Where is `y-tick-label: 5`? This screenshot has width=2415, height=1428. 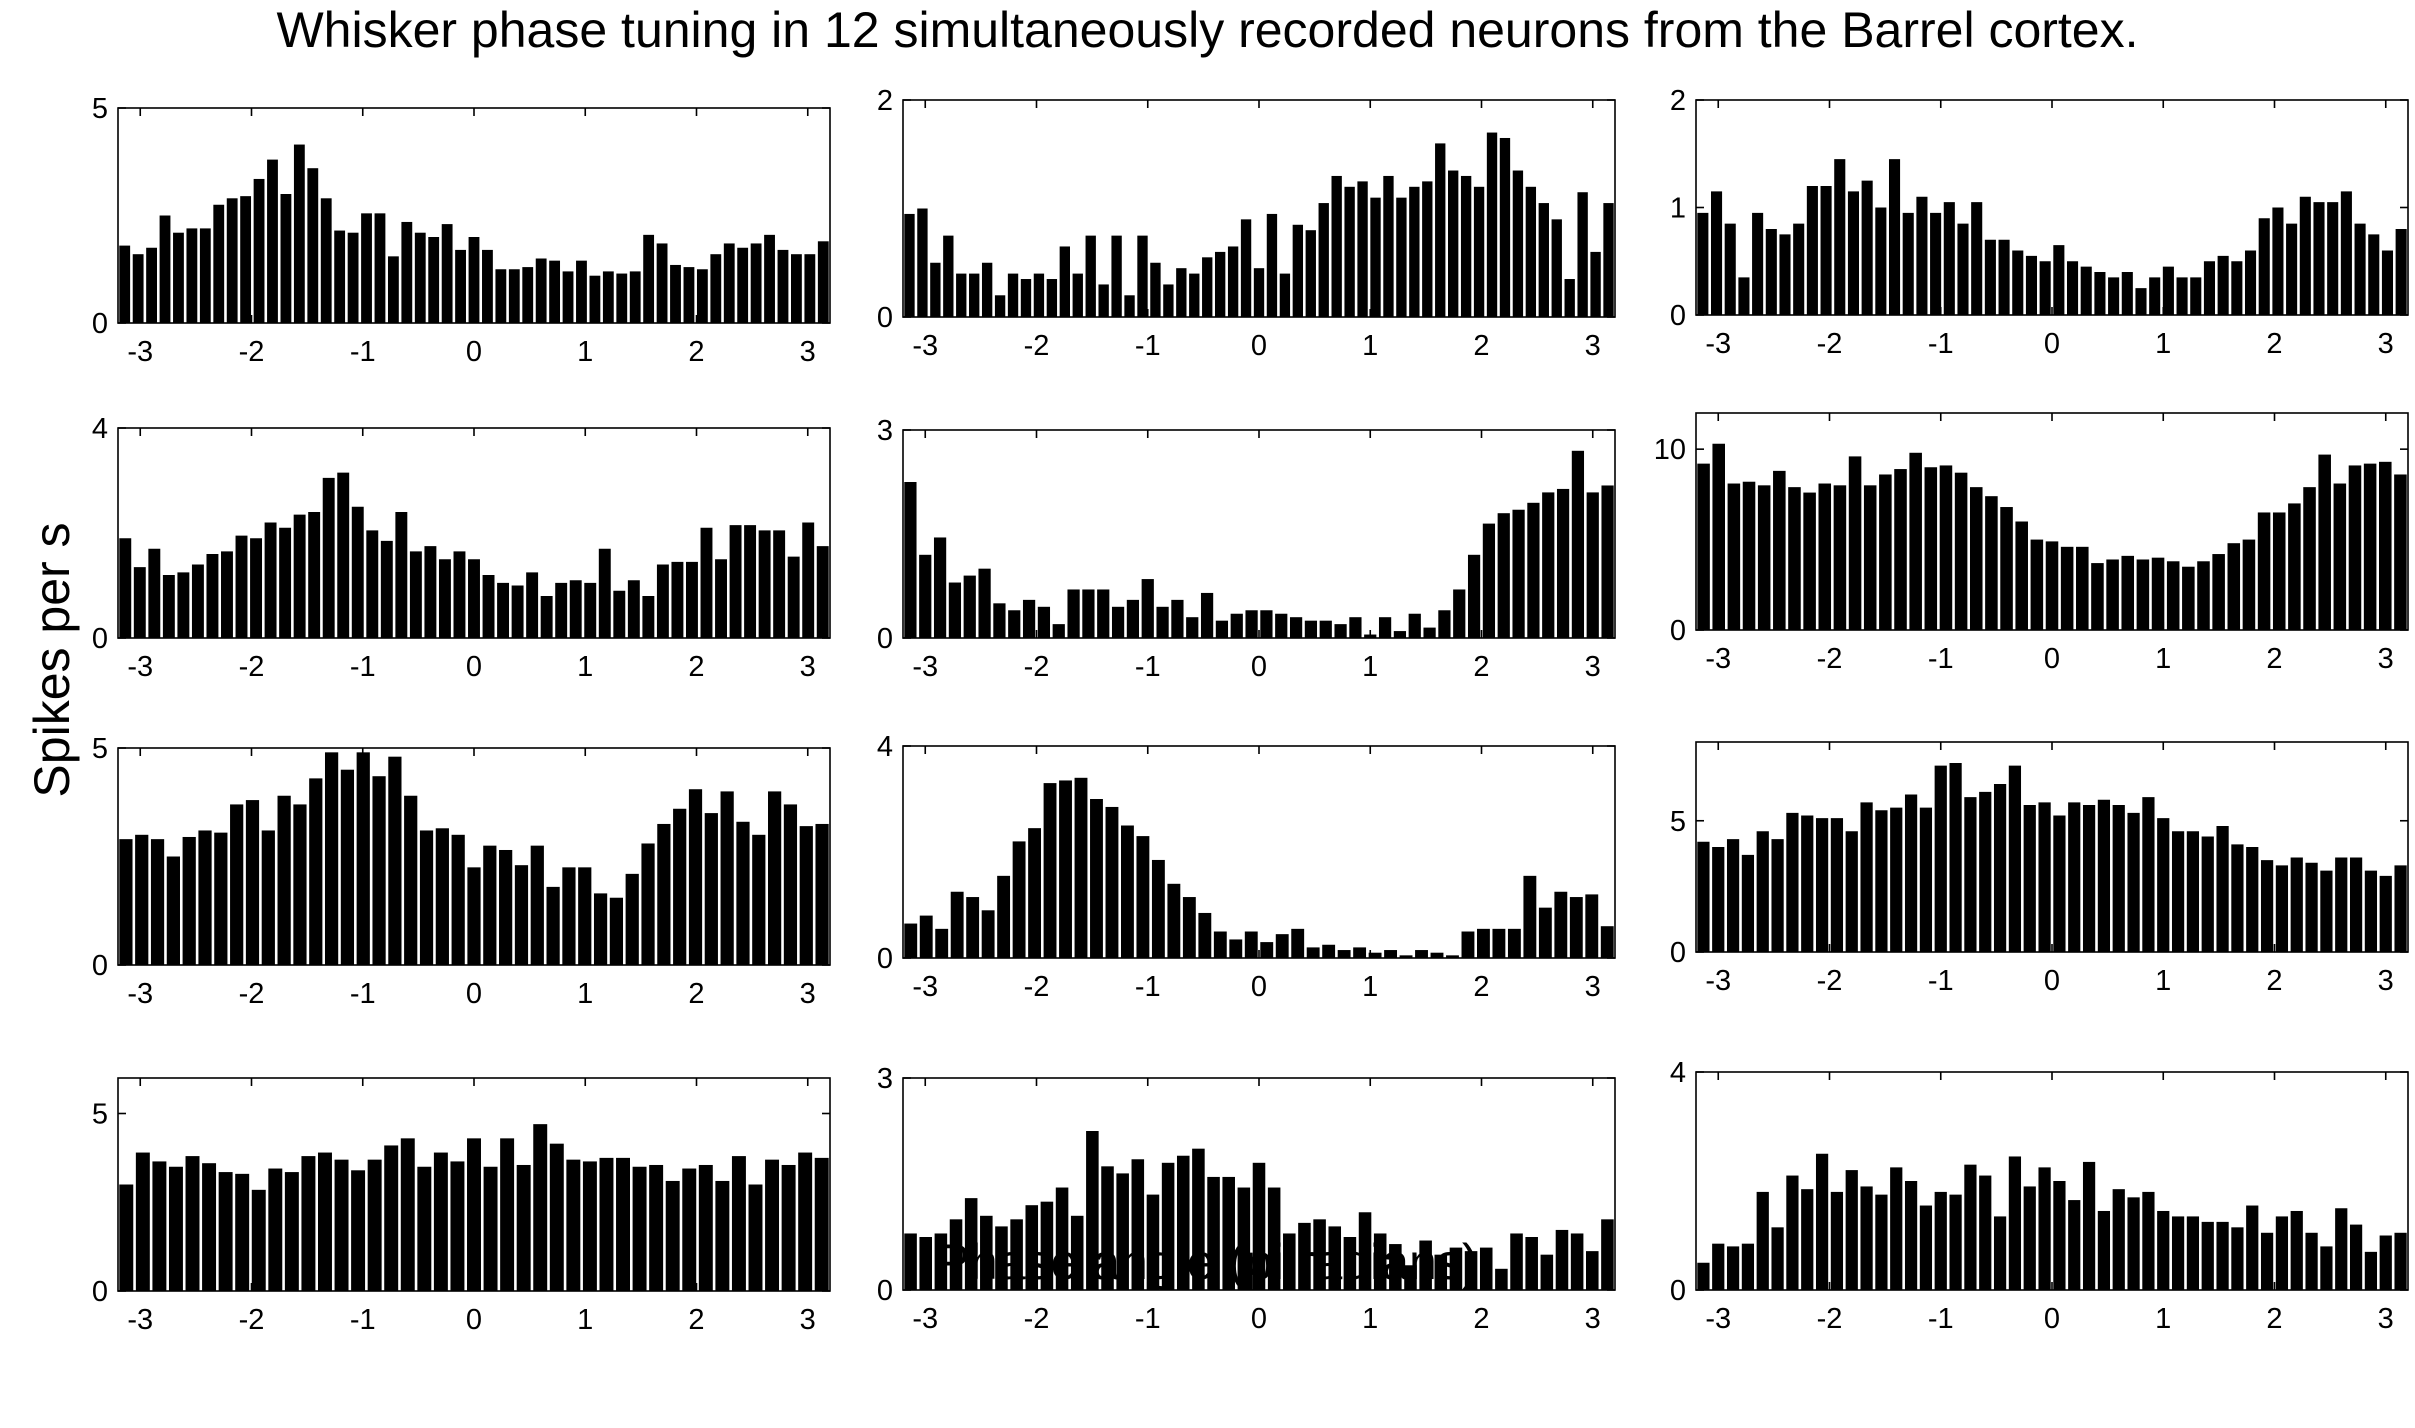
y-tick-label: 5 is located at coordinates (100, 749).